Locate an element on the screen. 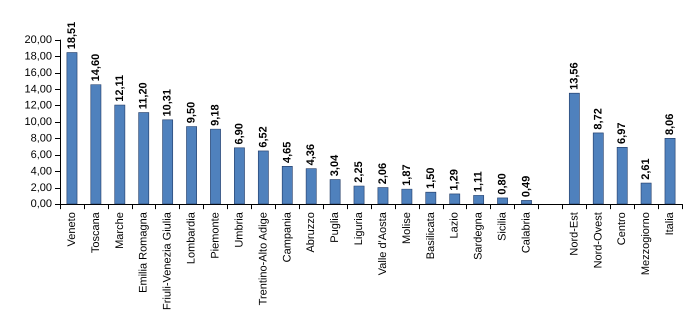 The width and height of the screenshot is (700, 321). x-tick-label: Valle d'Aosta is located at coordinates (382, 243).